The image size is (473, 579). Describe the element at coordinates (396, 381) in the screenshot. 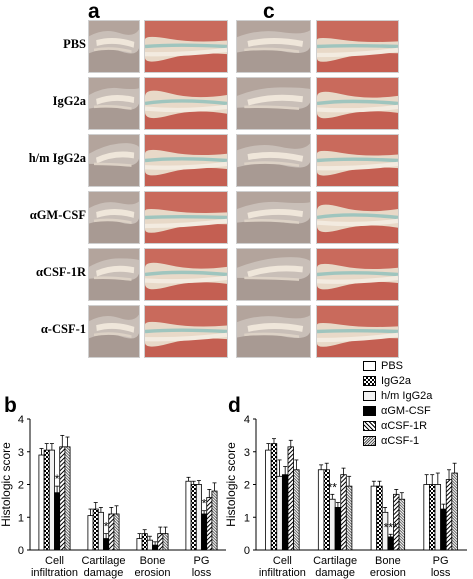

I see `legend-label: IgG2a` at that location.